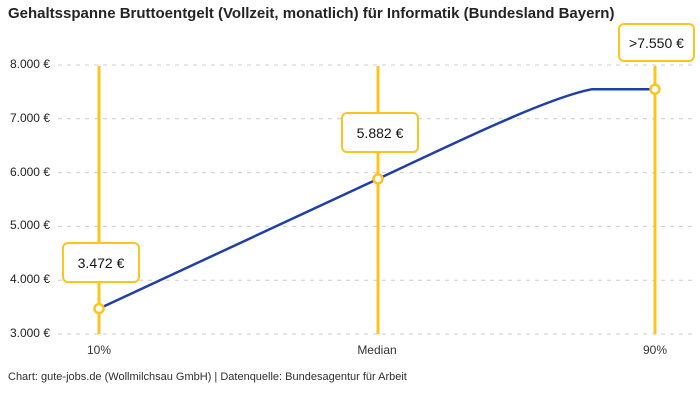 The image size is (700, 400). Describe the element at coordinates (29, 225) in the screenshot. I see `y-axis-tick-label: 5.000 €` at that location.